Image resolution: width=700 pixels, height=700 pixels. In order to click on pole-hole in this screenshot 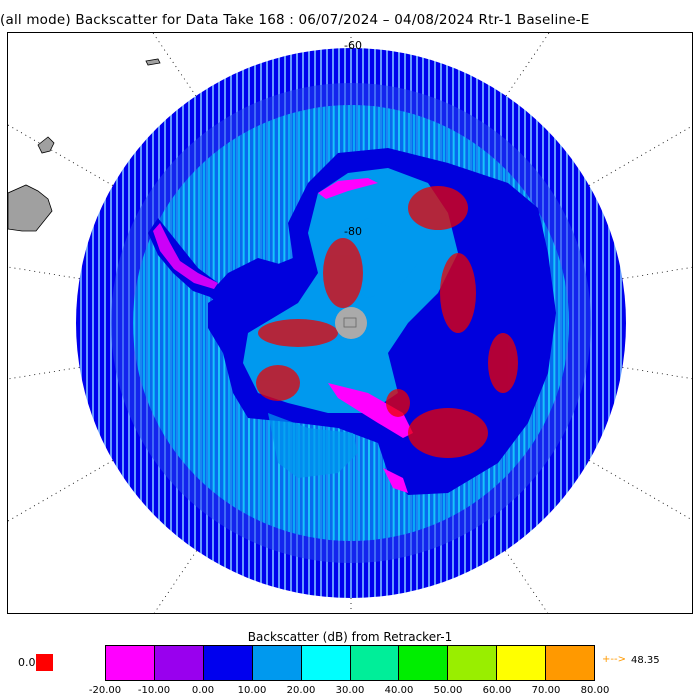, I will do `click(351, 323)`.